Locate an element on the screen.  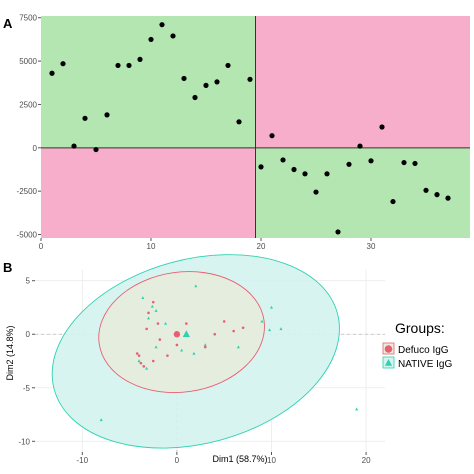
native-centroid is located at coordinates (186, 334).